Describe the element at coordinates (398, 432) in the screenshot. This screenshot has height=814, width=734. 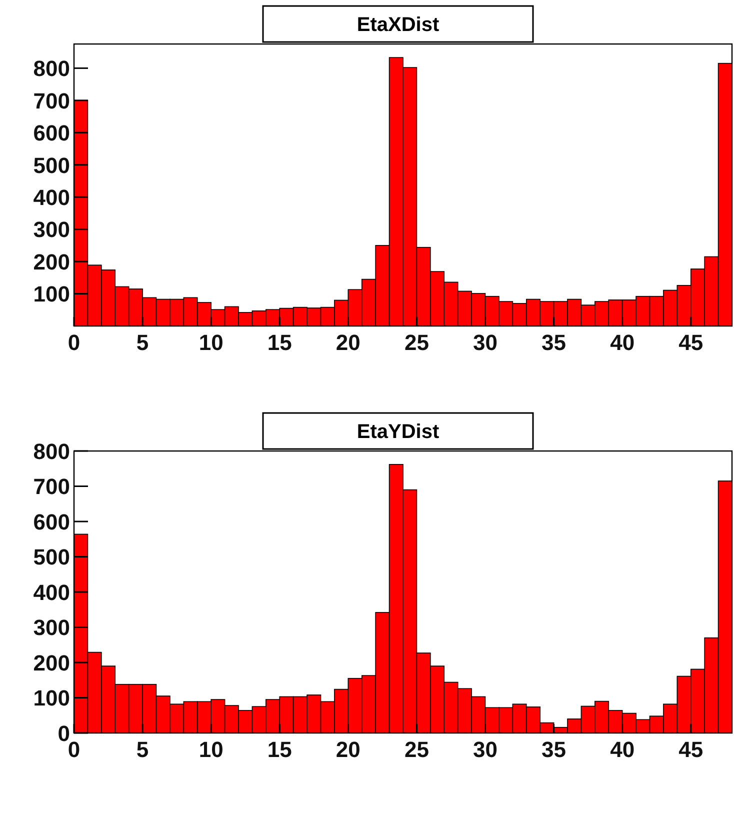
I see `chart-title: EtaYDist` at that location.